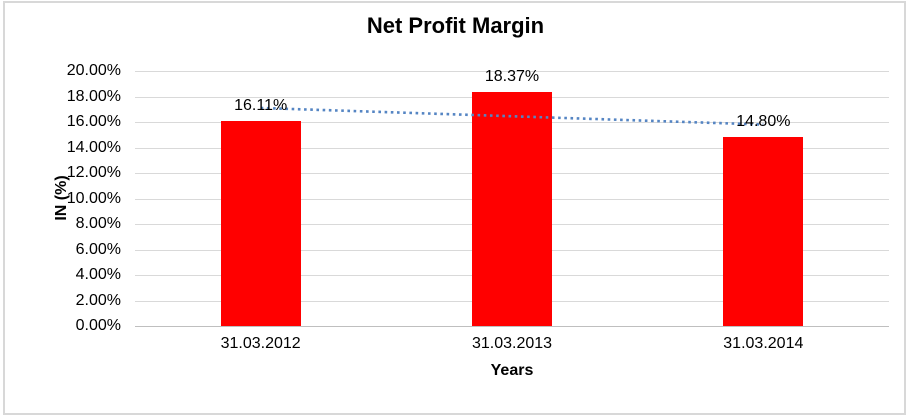  What do you see at coordinates (98, 274) in the screenshot?
I see `y-tick-label: 4.00%` at bounding box center [98, 274].